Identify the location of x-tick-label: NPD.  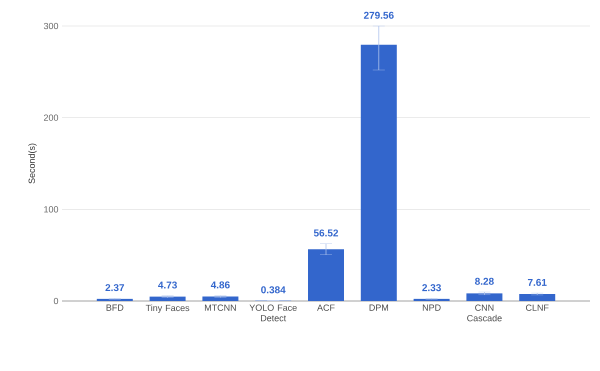
(431, 307).